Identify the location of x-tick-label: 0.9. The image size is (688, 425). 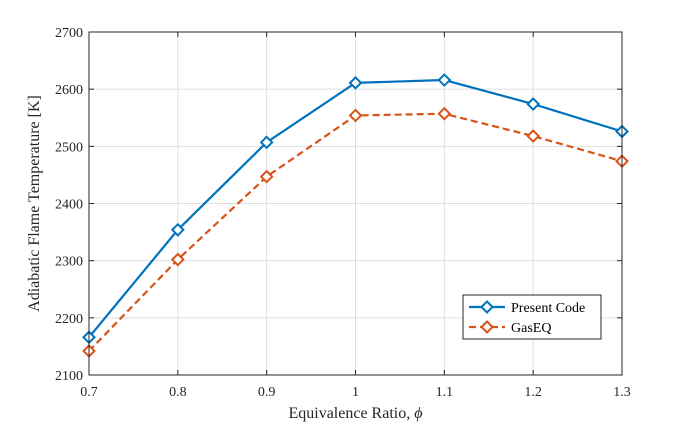
(267, 392).